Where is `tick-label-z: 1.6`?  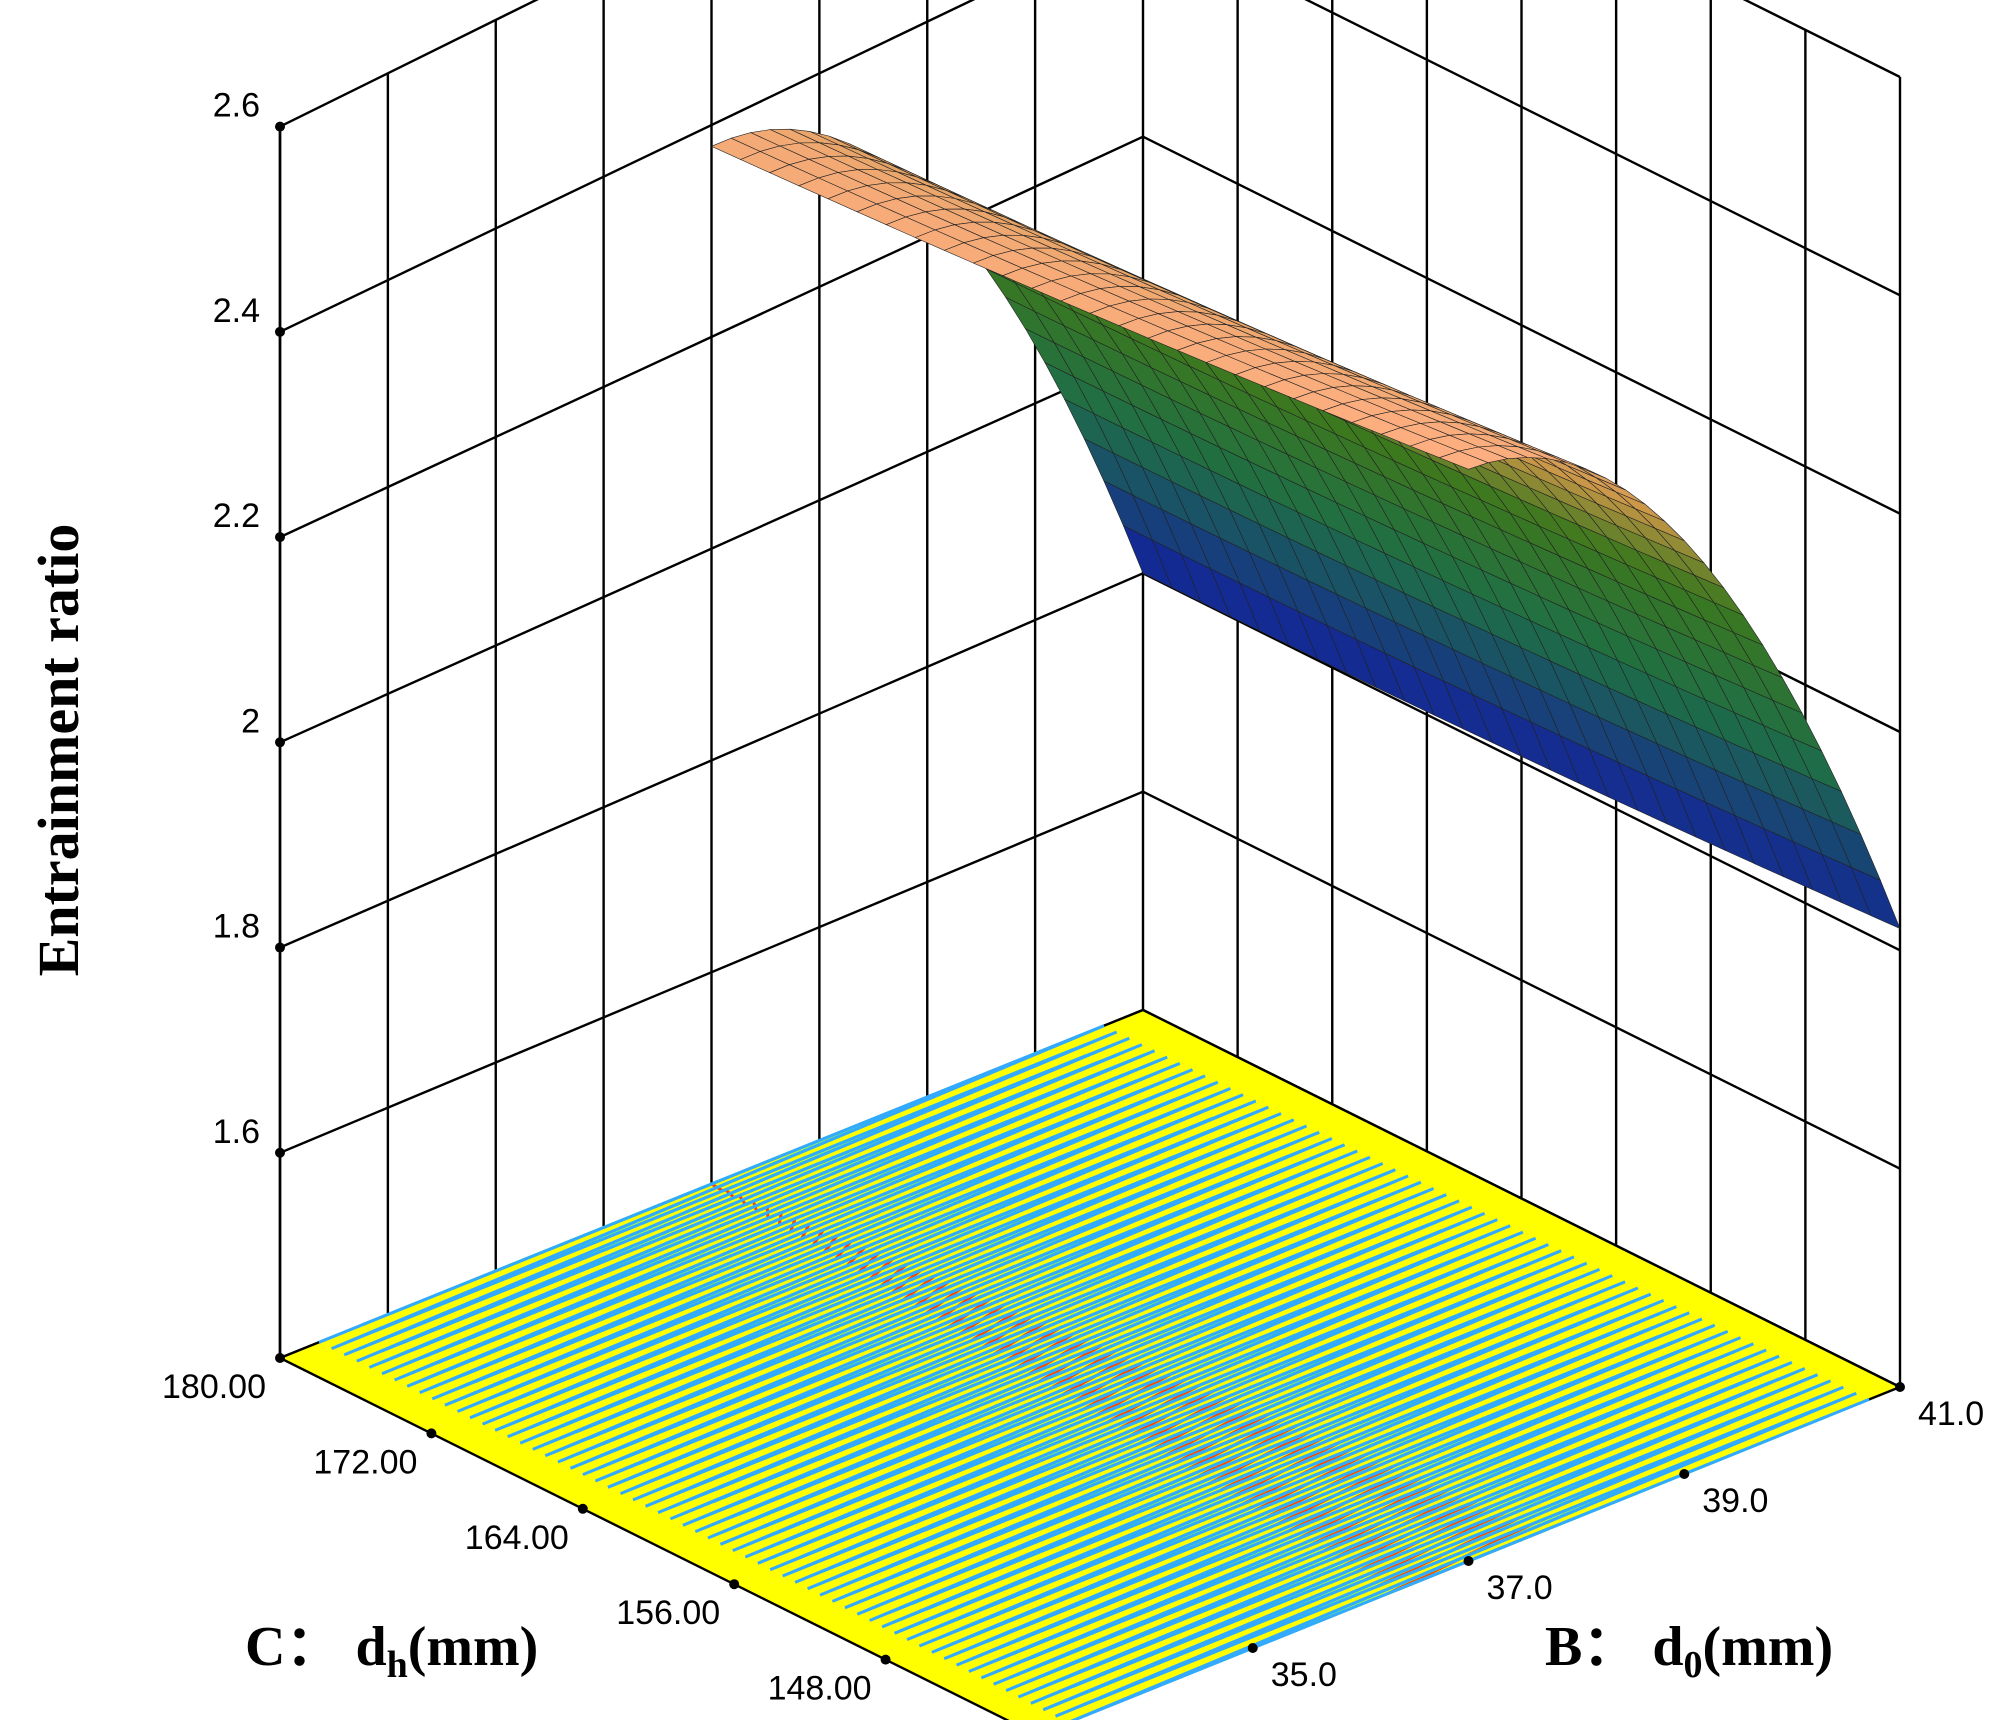
tick-label-z: 1.6 is located at coordinates (236, 1132).